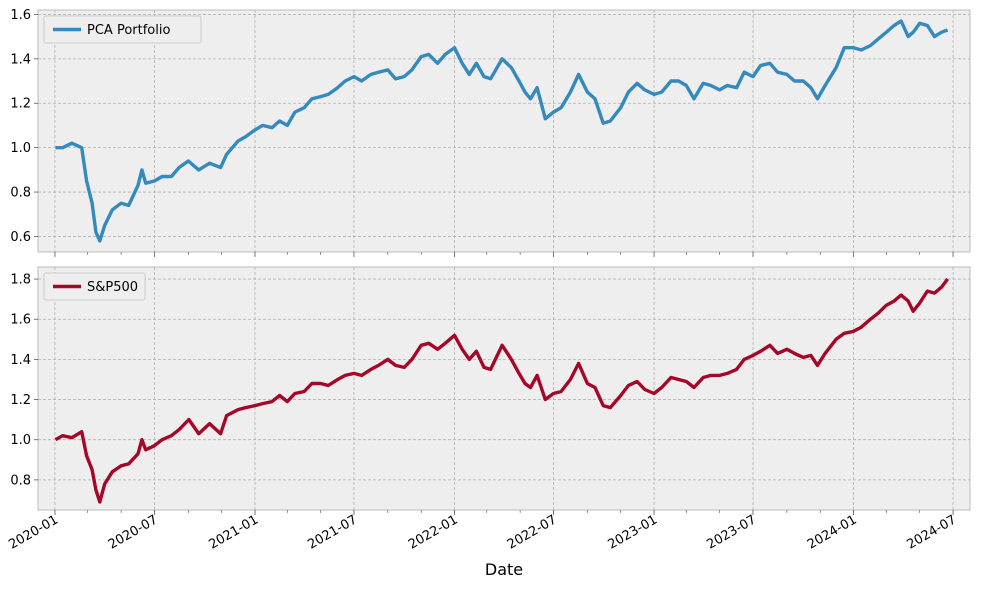 The width and height of the screenshot is (981, 589). I want to click on x-tick-label: 2020-07, so click(133, 532).